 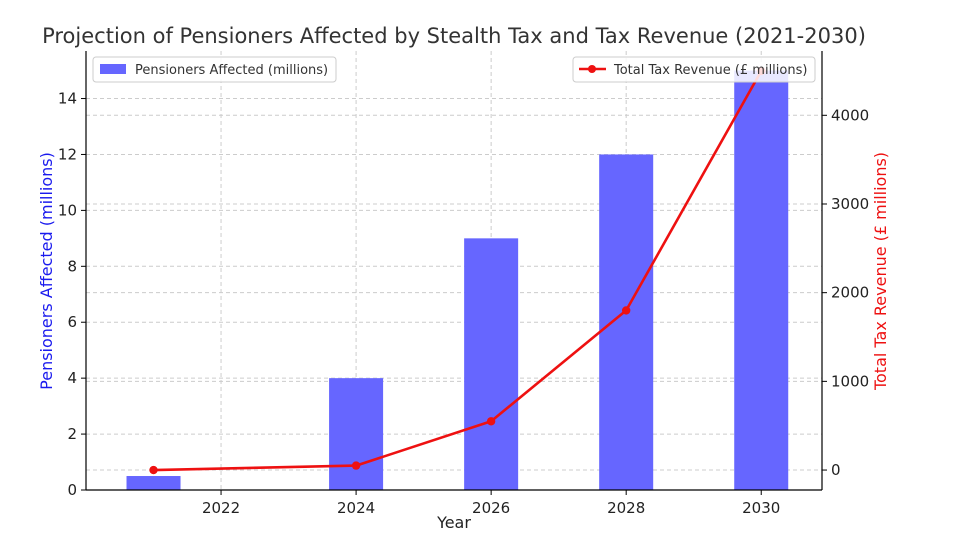 I want to click on y-left-tick-label: 14, so click(x=67, y=99).